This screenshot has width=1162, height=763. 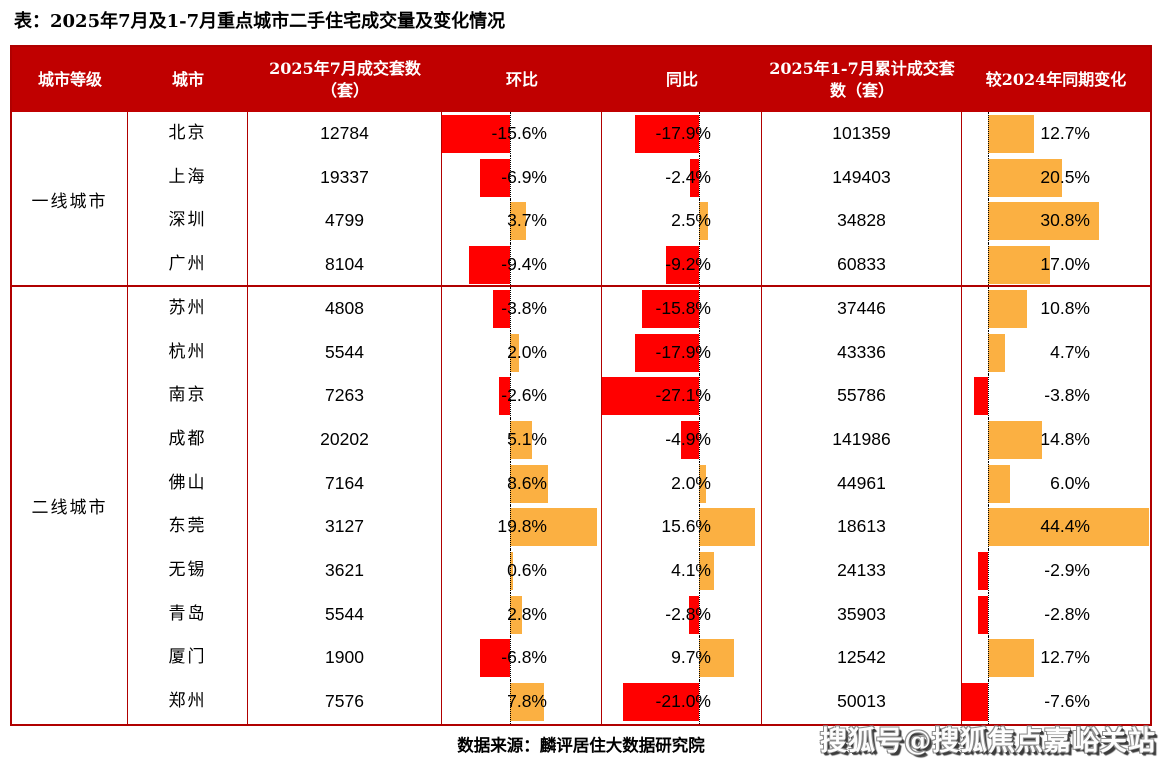 What do you see at coordinates (682, 658) in the screenshot?
I see `yoy-bar-cell: 9.7%` at bounding box center [682, 658].